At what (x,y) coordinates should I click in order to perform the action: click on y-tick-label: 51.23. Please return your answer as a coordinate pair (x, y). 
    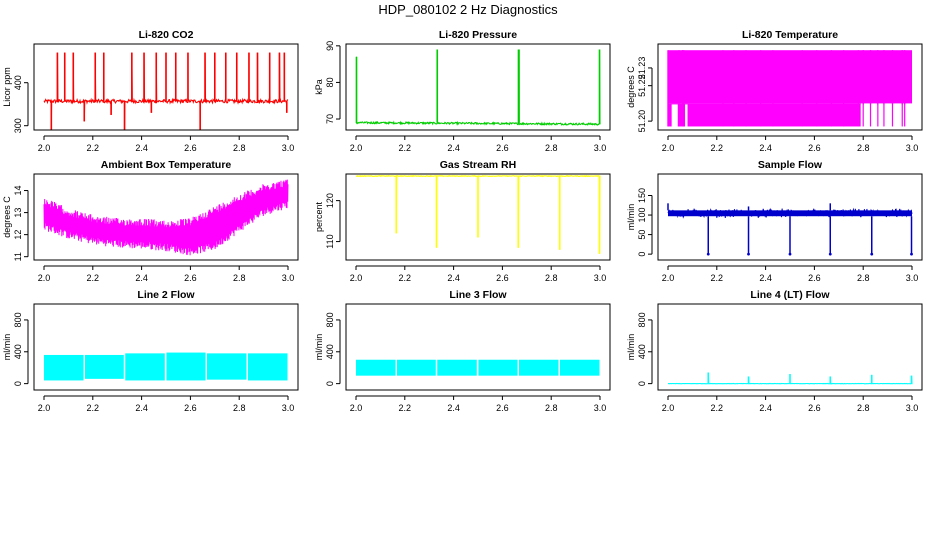
    Looking at the image, I should click on (642, 68).